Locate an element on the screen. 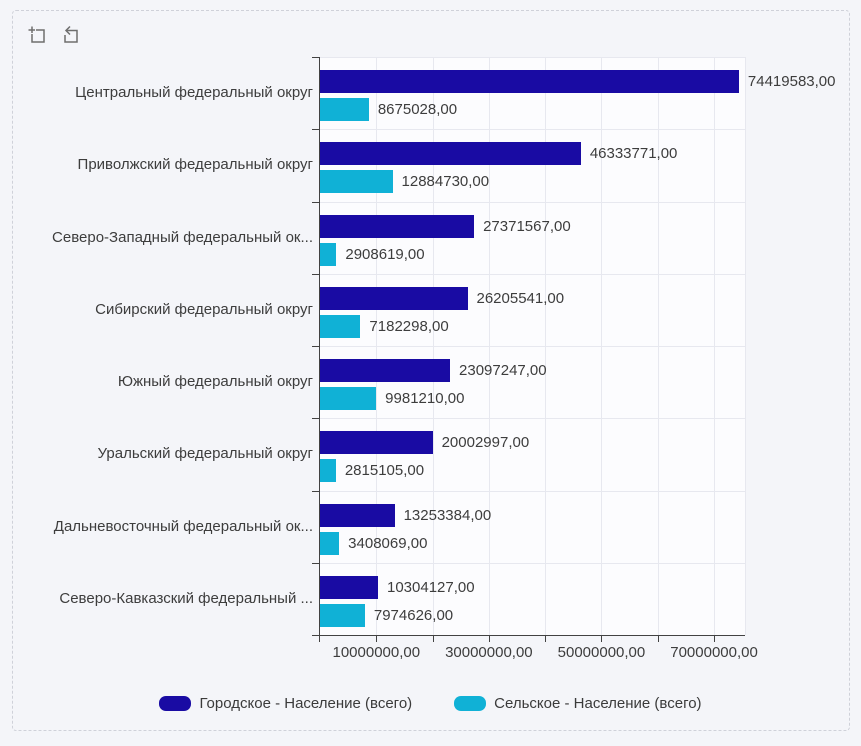 This screenshot has height=746, width=861. box-undo-arrow-icon is located at coordinates (71, 34).